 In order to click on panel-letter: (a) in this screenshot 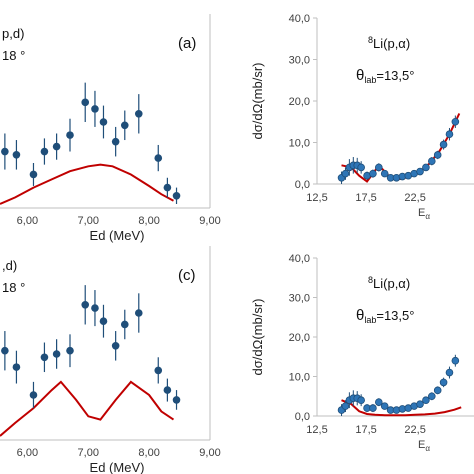, I will do `click(187, 43)`.